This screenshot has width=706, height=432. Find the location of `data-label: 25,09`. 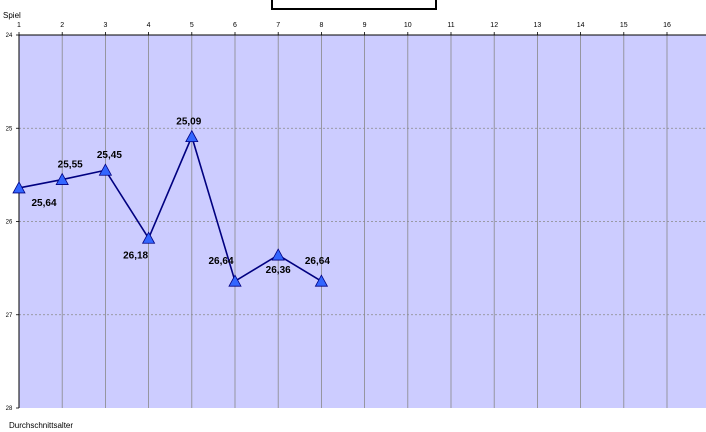

data-label: 25,09 is located at coordinates (188, 122).